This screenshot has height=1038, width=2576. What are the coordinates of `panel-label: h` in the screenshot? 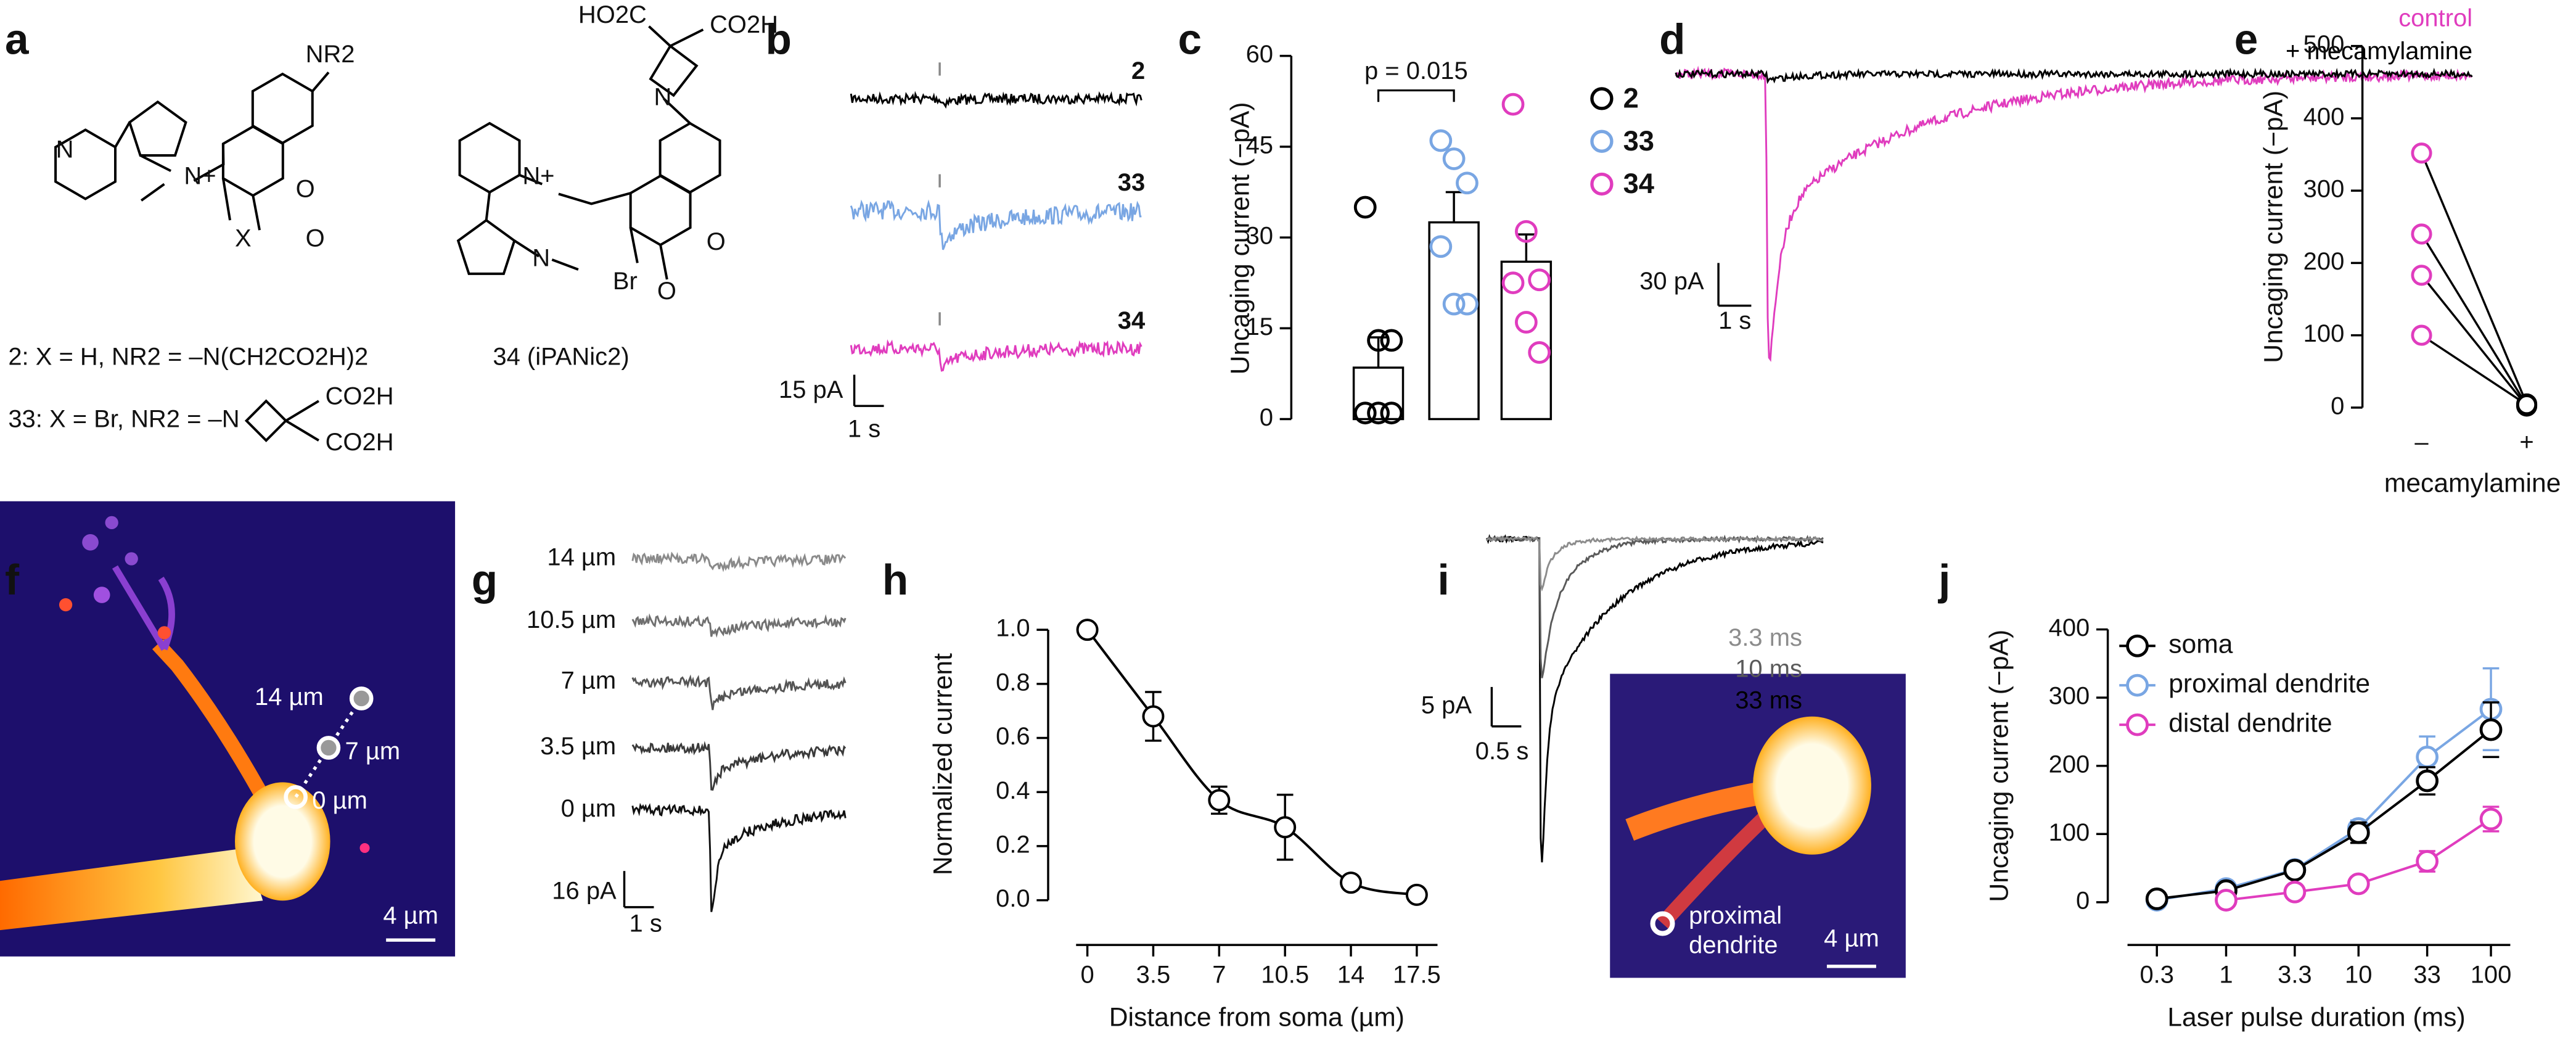 It's located at (895, 580).